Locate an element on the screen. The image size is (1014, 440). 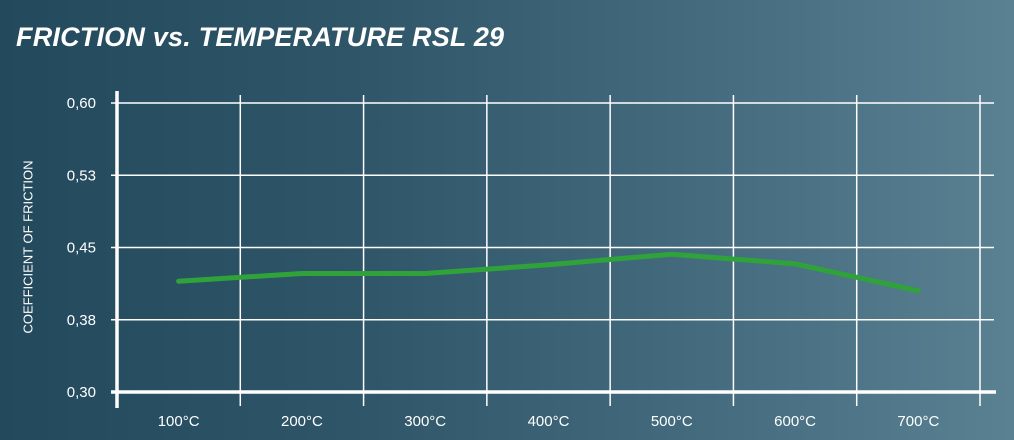
x-tick-label: 300°C is located at coordinates (425, 421).